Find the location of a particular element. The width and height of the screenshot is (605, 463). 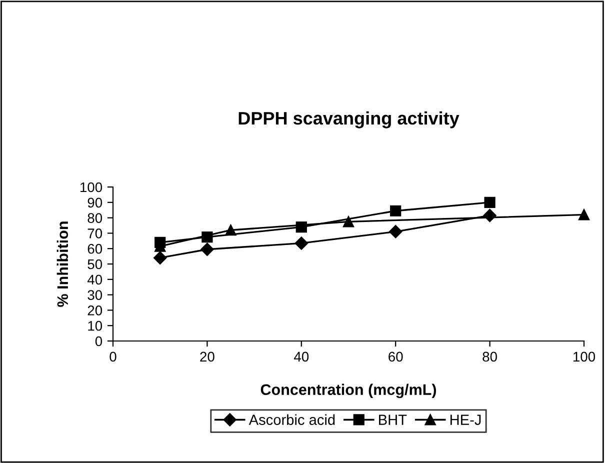

y-tick-label: 100 is located at coordinates (91, 187).